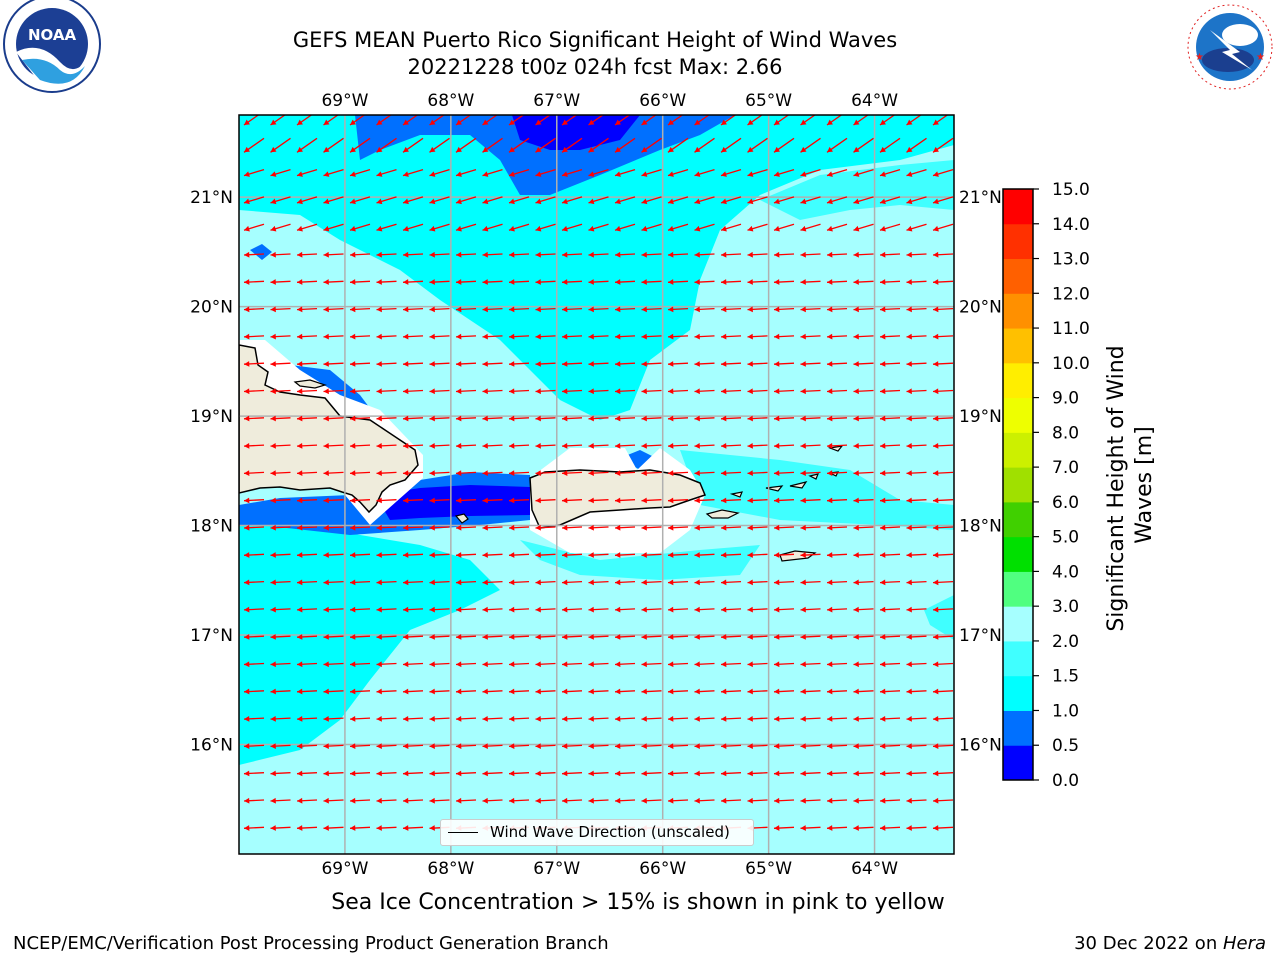 The height and width of the screenshot is (960, 1280). What do you see at coordinates (344, 101) in the screenshot?
I see `lon-label-top: 69°W` at bounding box center [344, 101].